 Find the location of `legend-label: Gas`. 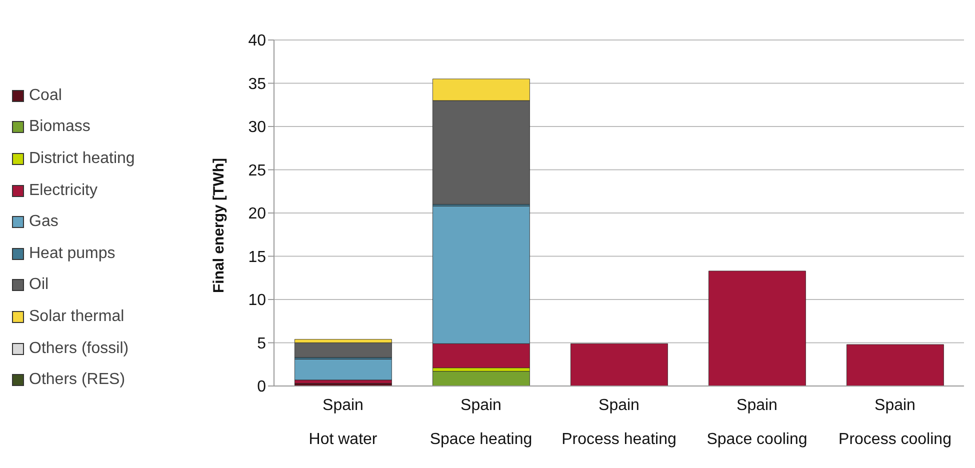

legend-label: Gas is located at coordinates (43, 222).